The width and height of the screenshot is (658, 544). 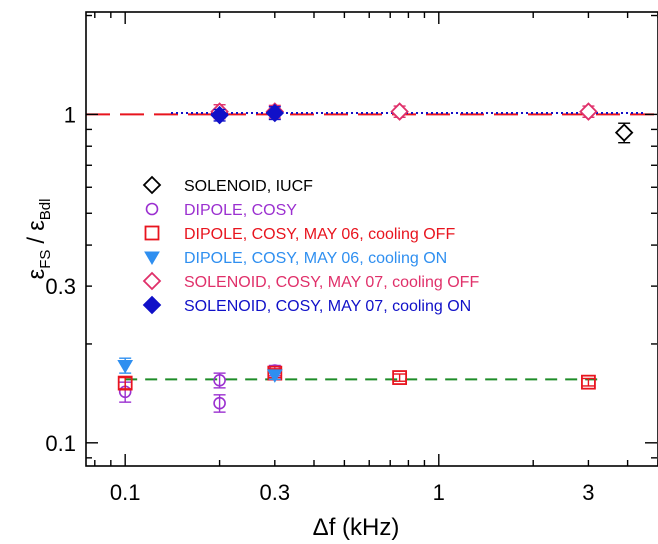 I want to click on y-axis-title: εFS/εBdl, so click(x=38, y=239).